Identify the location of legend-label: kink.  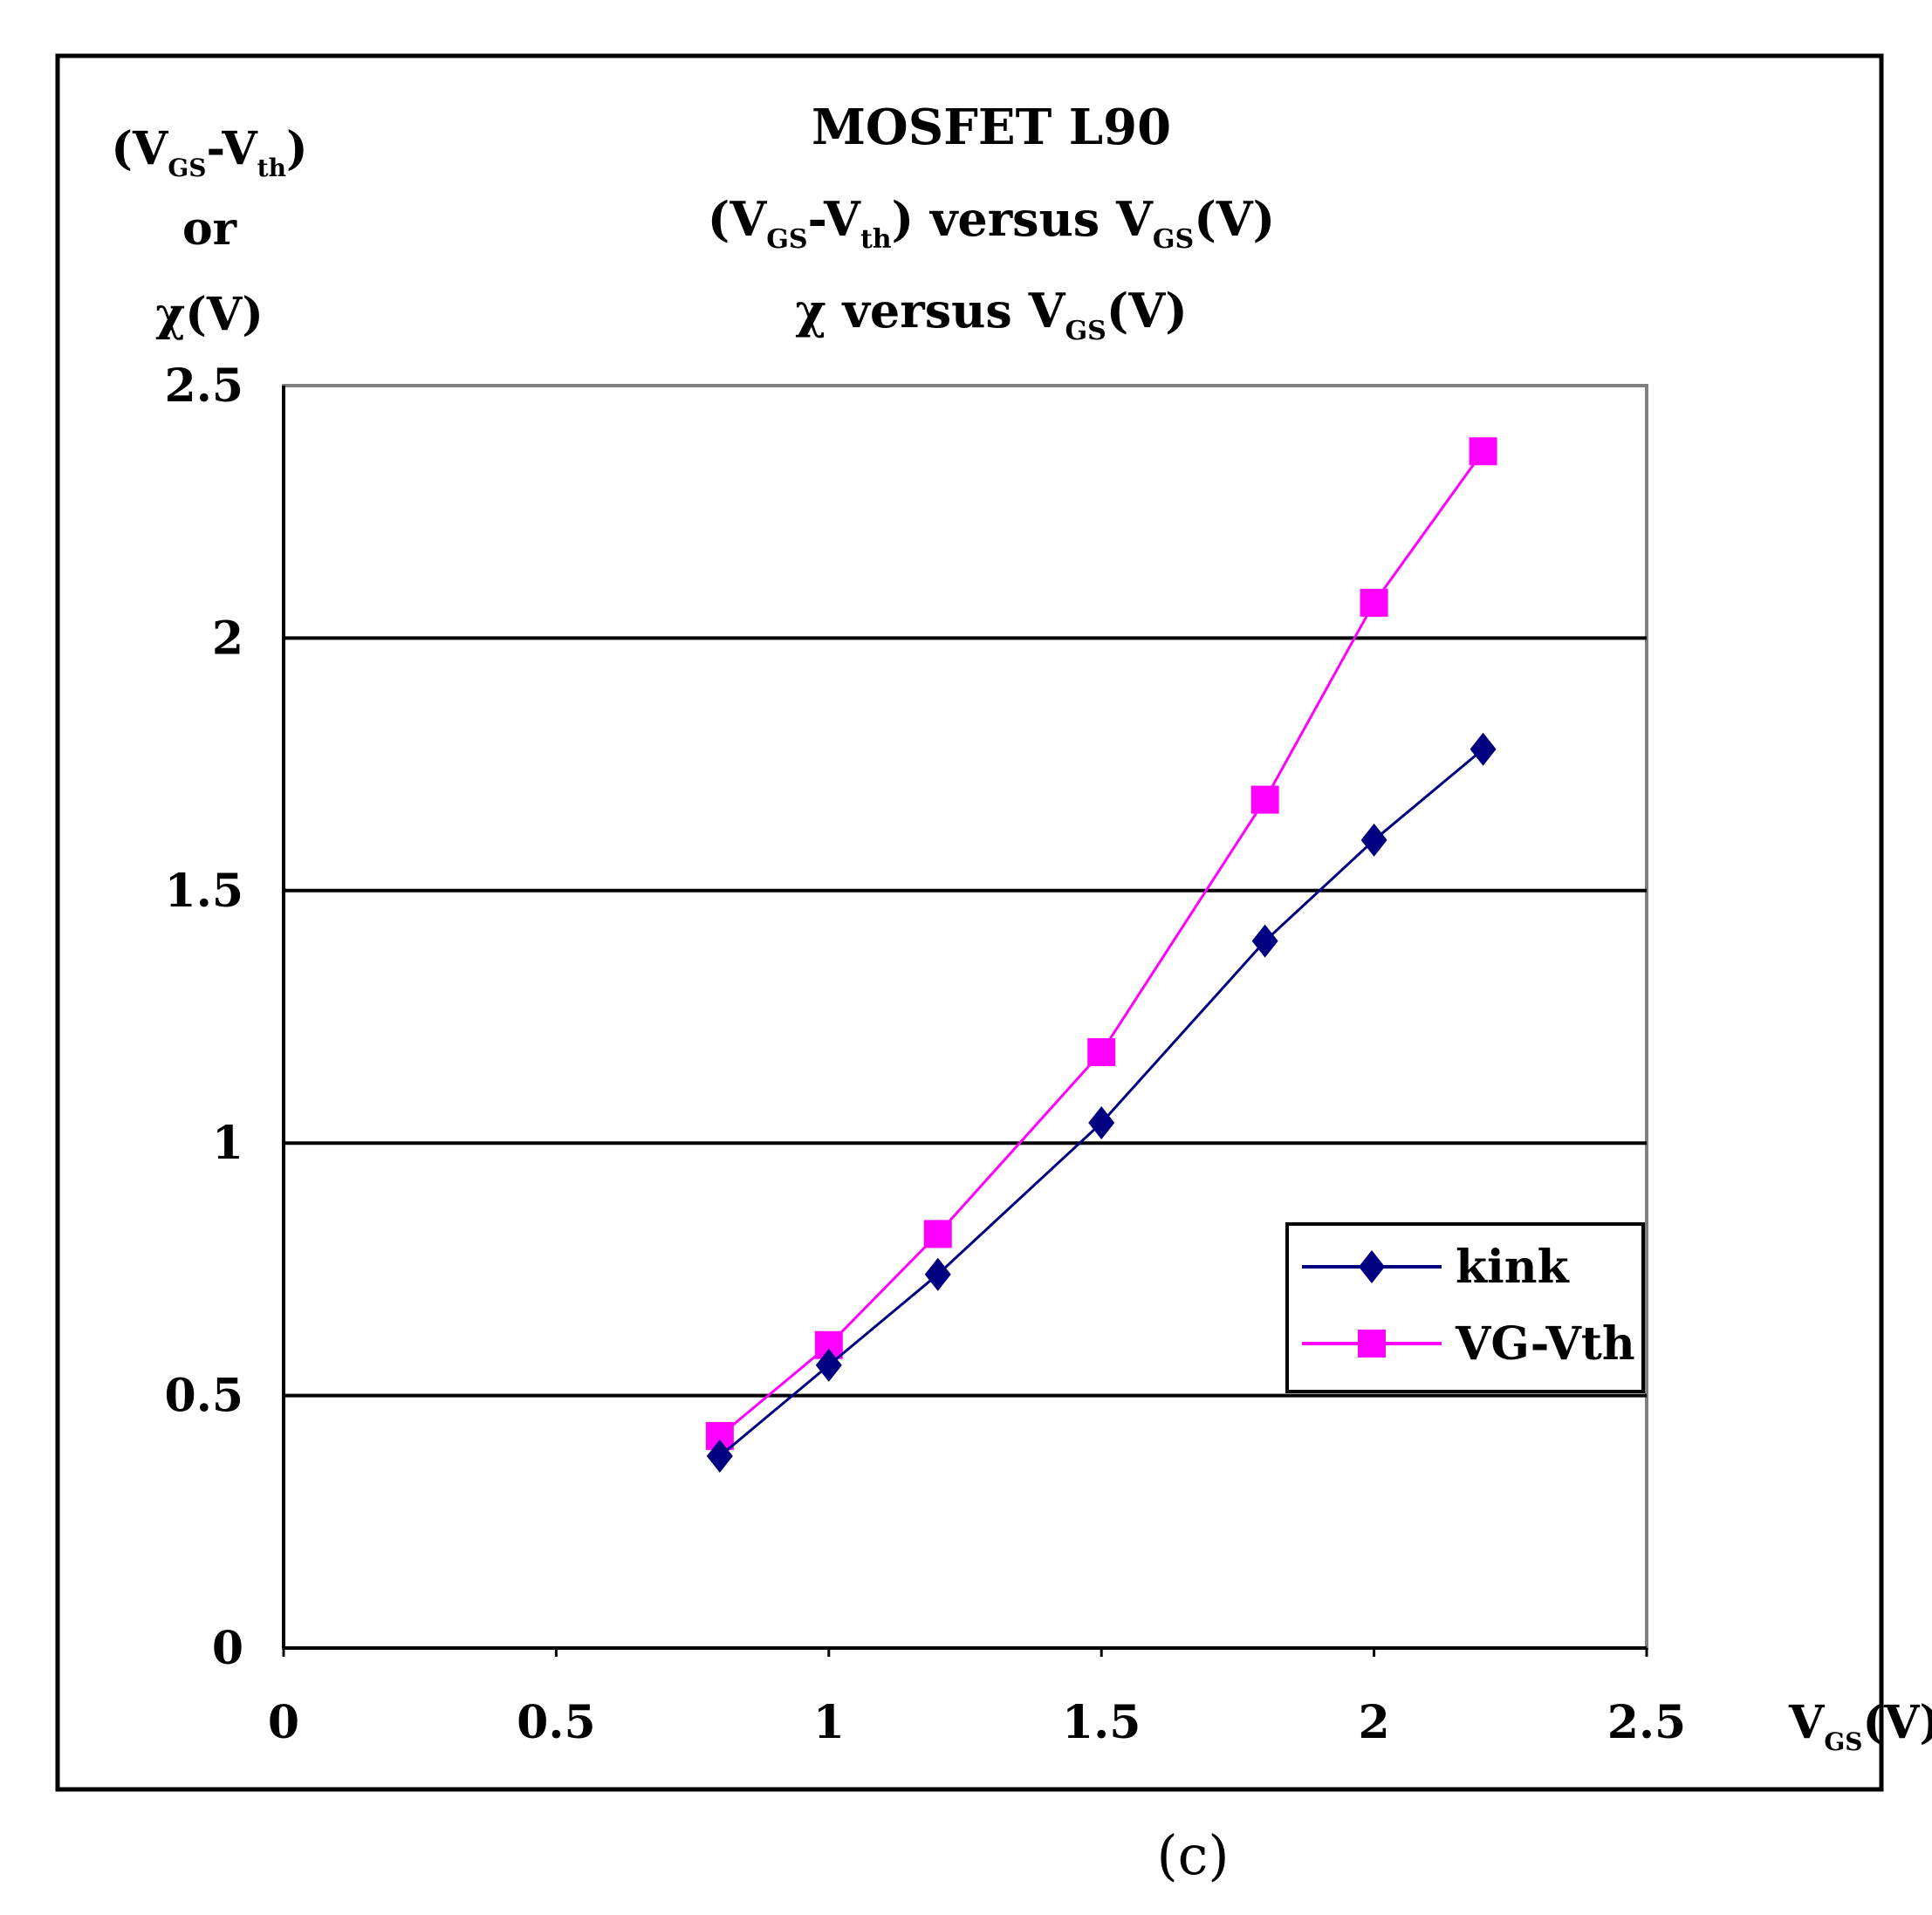
(1513, 1267).